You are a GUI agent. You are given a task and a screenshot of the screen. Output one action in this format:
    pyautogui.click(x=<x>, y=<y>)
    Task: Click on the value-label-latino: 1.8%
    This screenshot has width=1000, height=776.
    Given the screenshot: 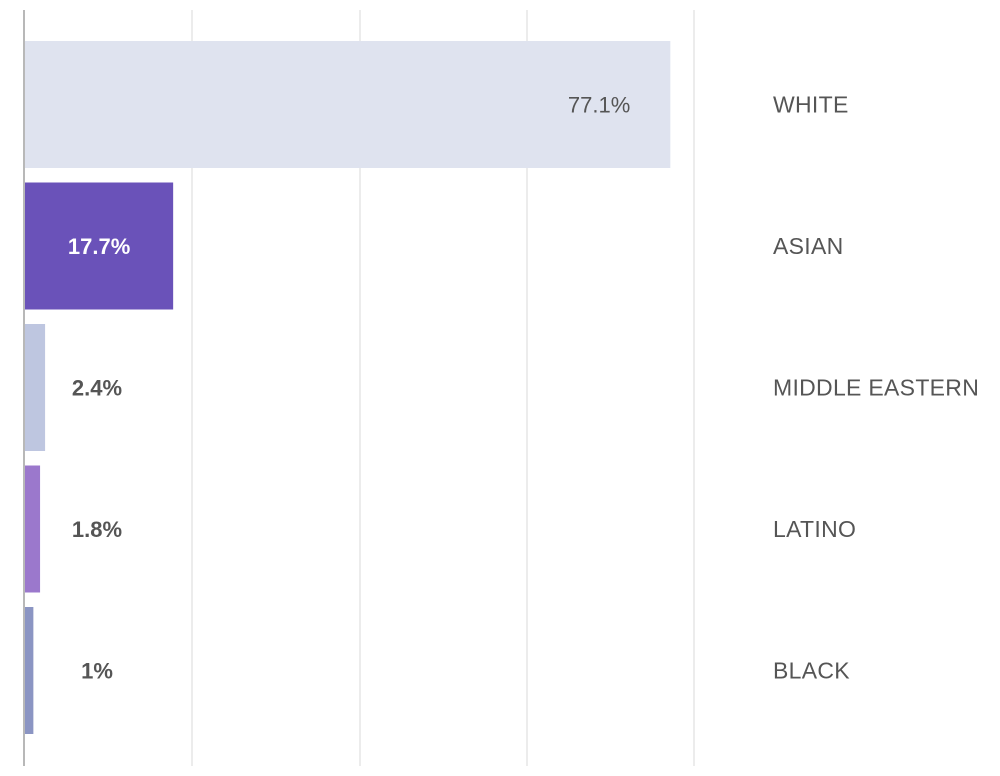 What is the action you would take?
    pyautogui.click(x=97, y=529)
    